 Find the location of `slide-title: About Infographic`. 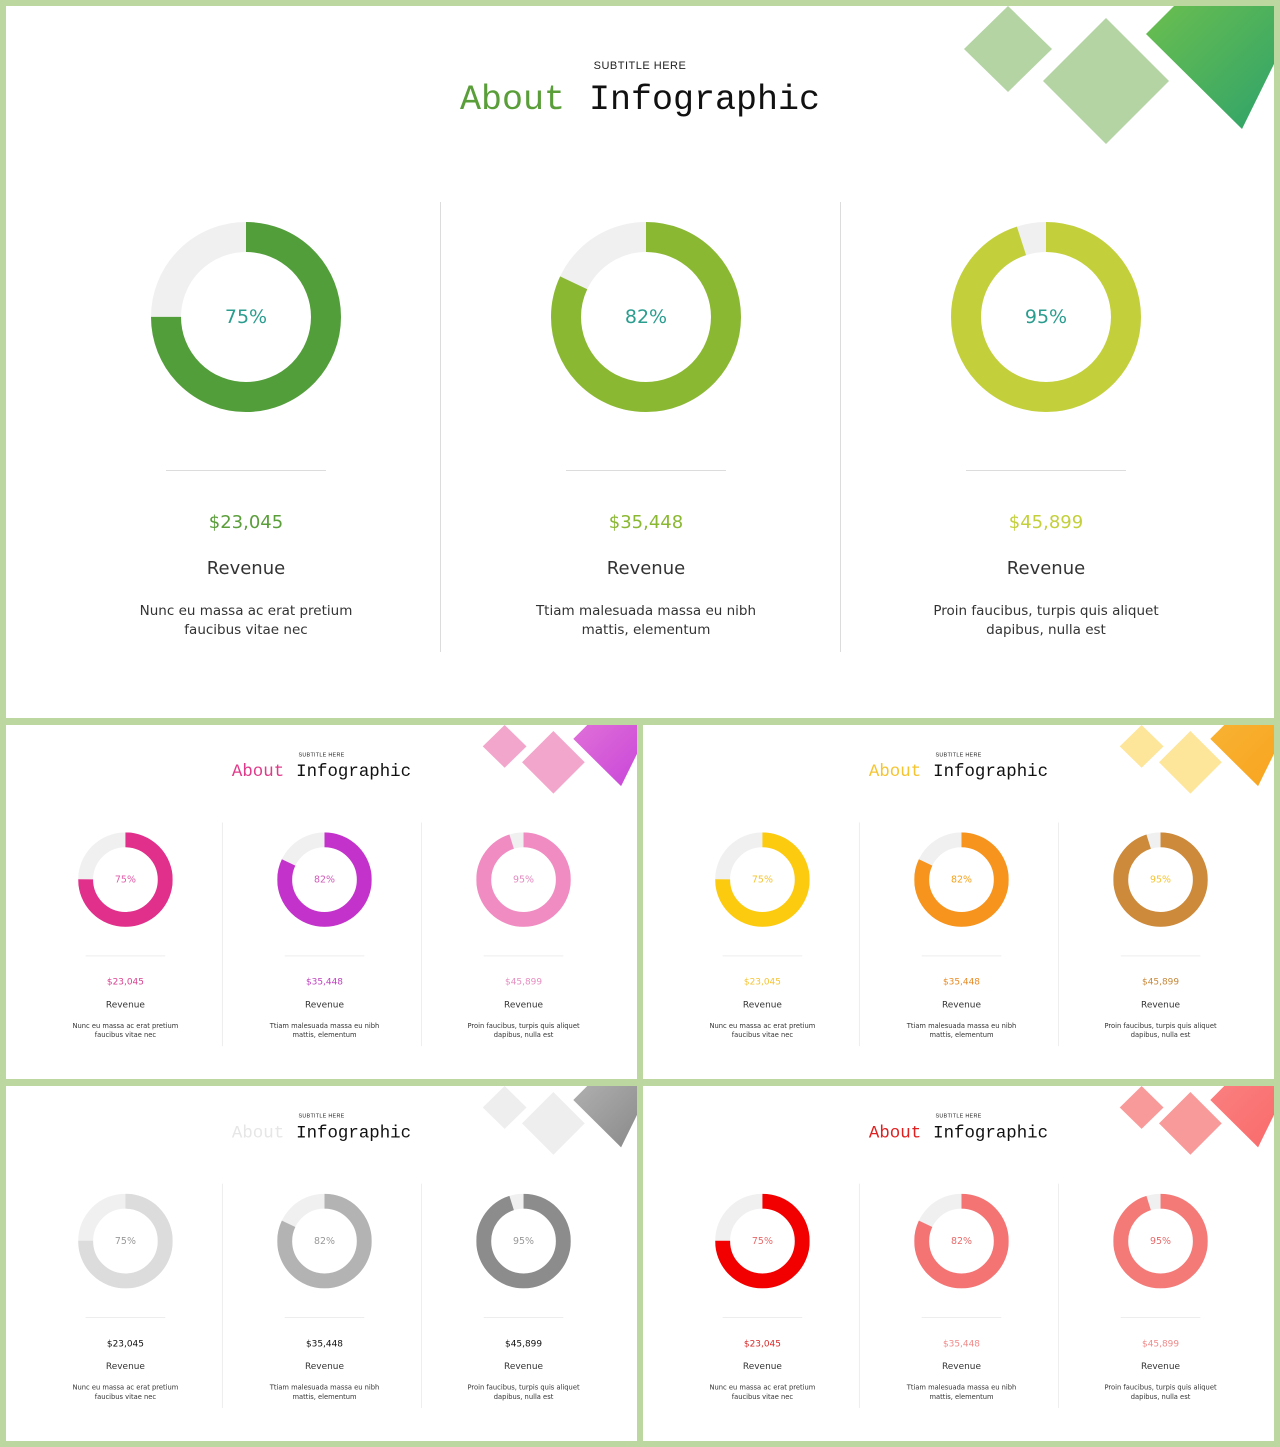

slide-title: About Infographic is located at coordinates (321, 772).